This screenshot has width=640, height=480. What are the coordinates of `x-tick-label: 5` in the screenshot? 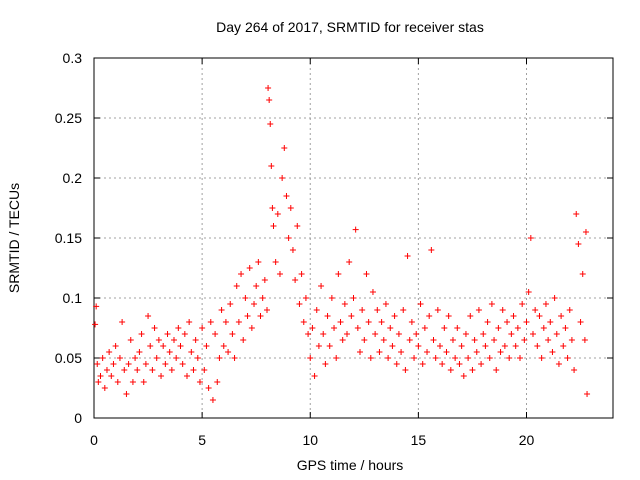 It's located at (202, 440).